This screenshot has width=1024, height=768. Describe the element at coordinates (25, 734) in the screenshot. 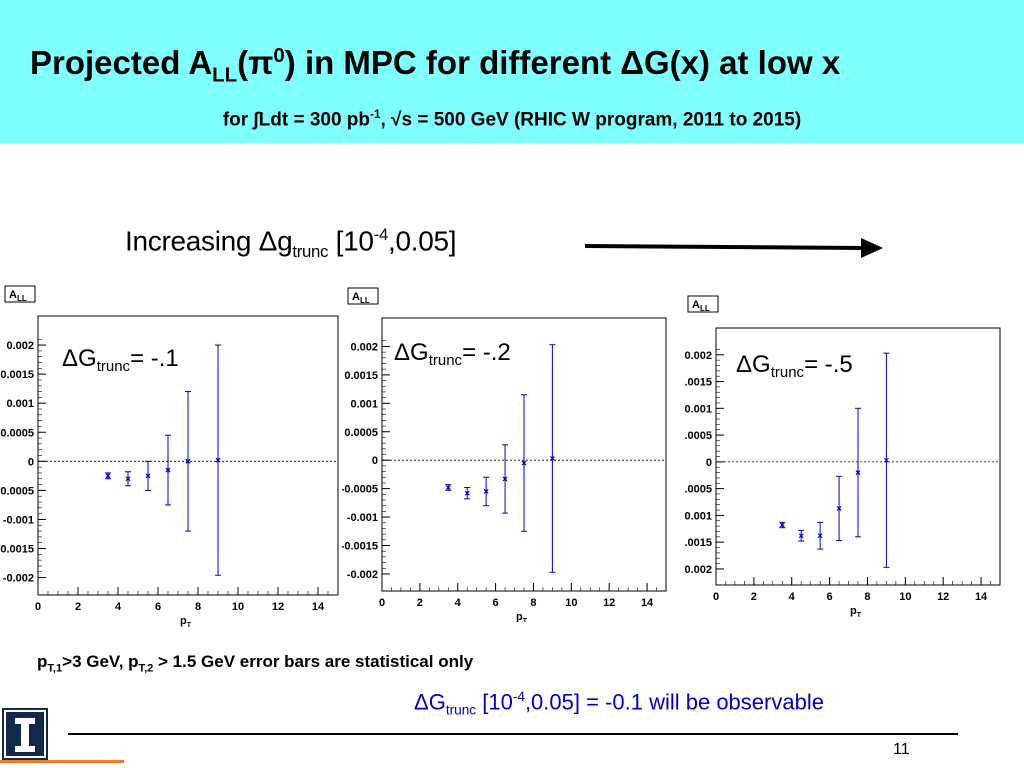

I see `university-logo-icon` at that location.